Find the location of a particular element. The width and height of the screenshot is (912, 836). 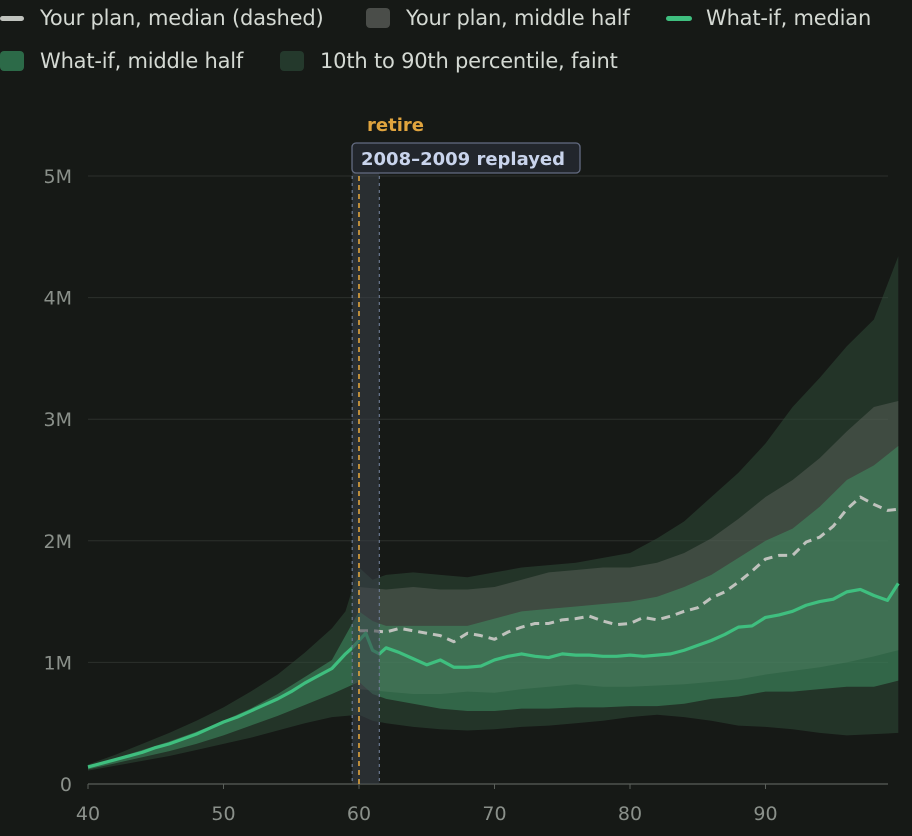

replay-label-box is located at coordinates (466, 158).